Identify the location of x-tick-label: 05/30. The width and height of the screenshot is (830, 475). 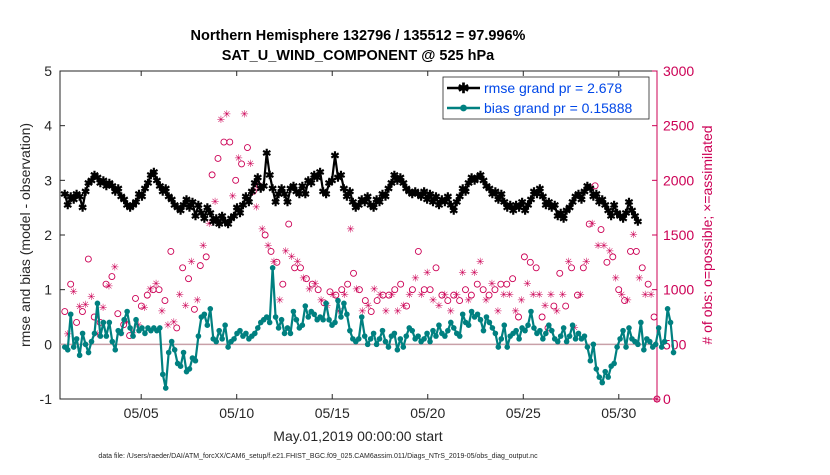
(618, 413).